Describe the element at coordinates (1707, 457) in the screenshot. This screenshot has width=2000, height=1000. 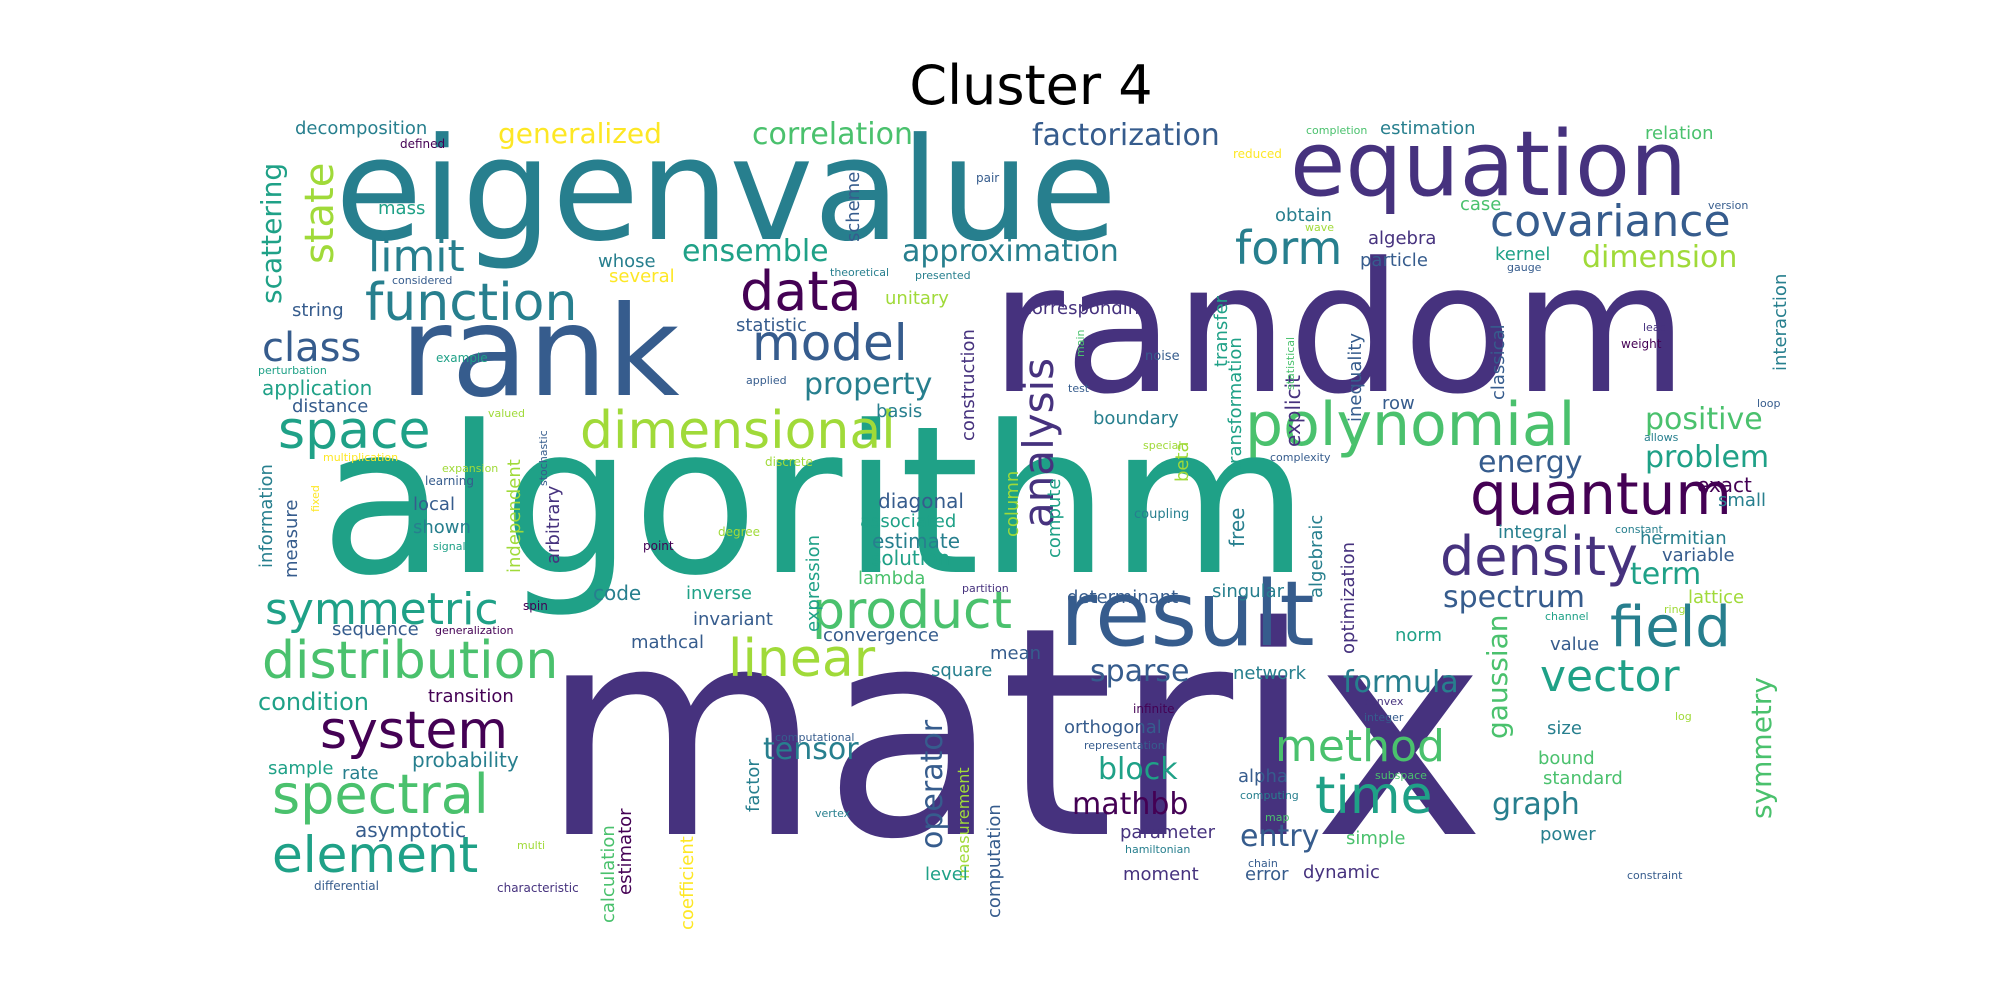
I see `word-problem: problem` at that location.